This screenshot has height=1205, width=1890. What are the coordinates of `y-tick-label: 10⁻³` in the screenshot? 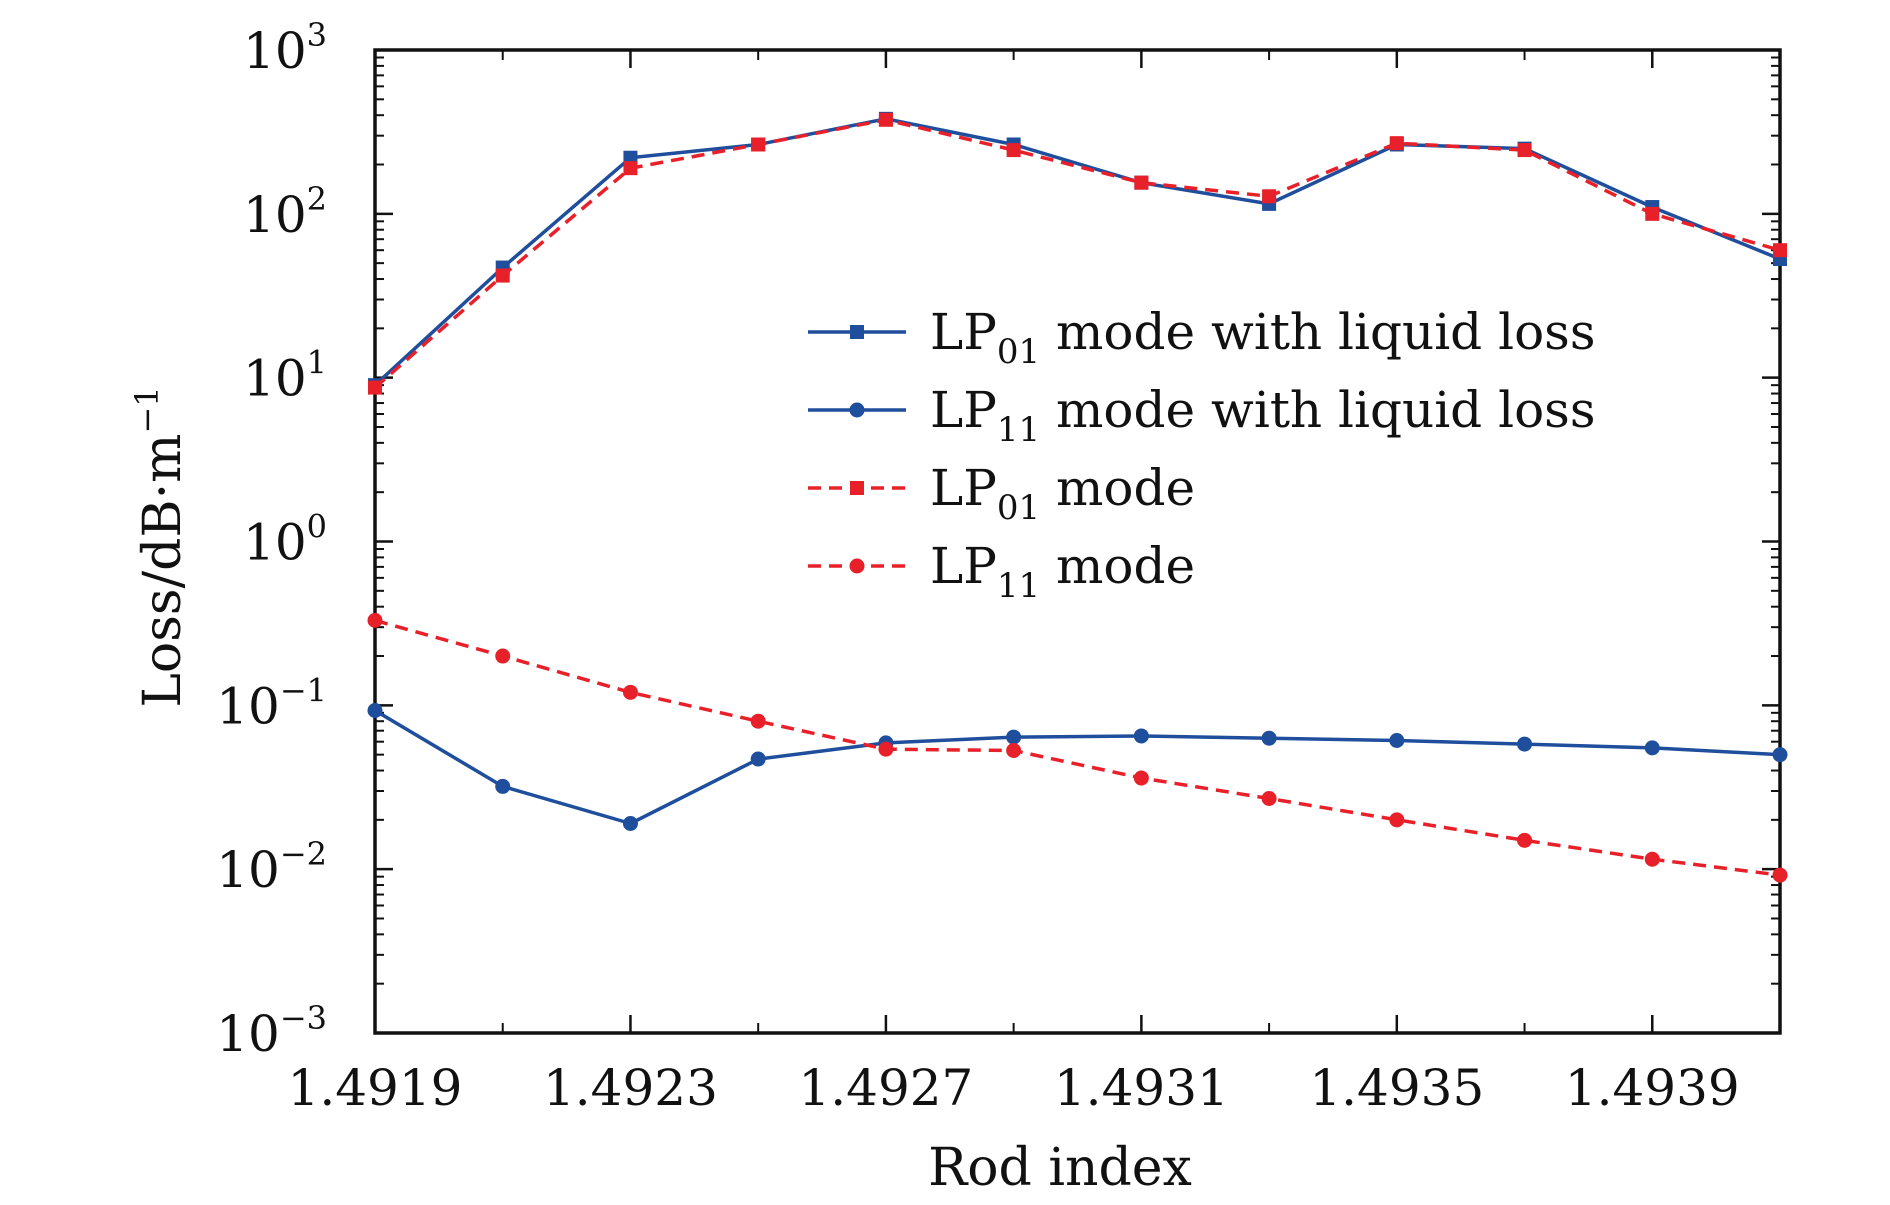 It's located at (271, 1031).